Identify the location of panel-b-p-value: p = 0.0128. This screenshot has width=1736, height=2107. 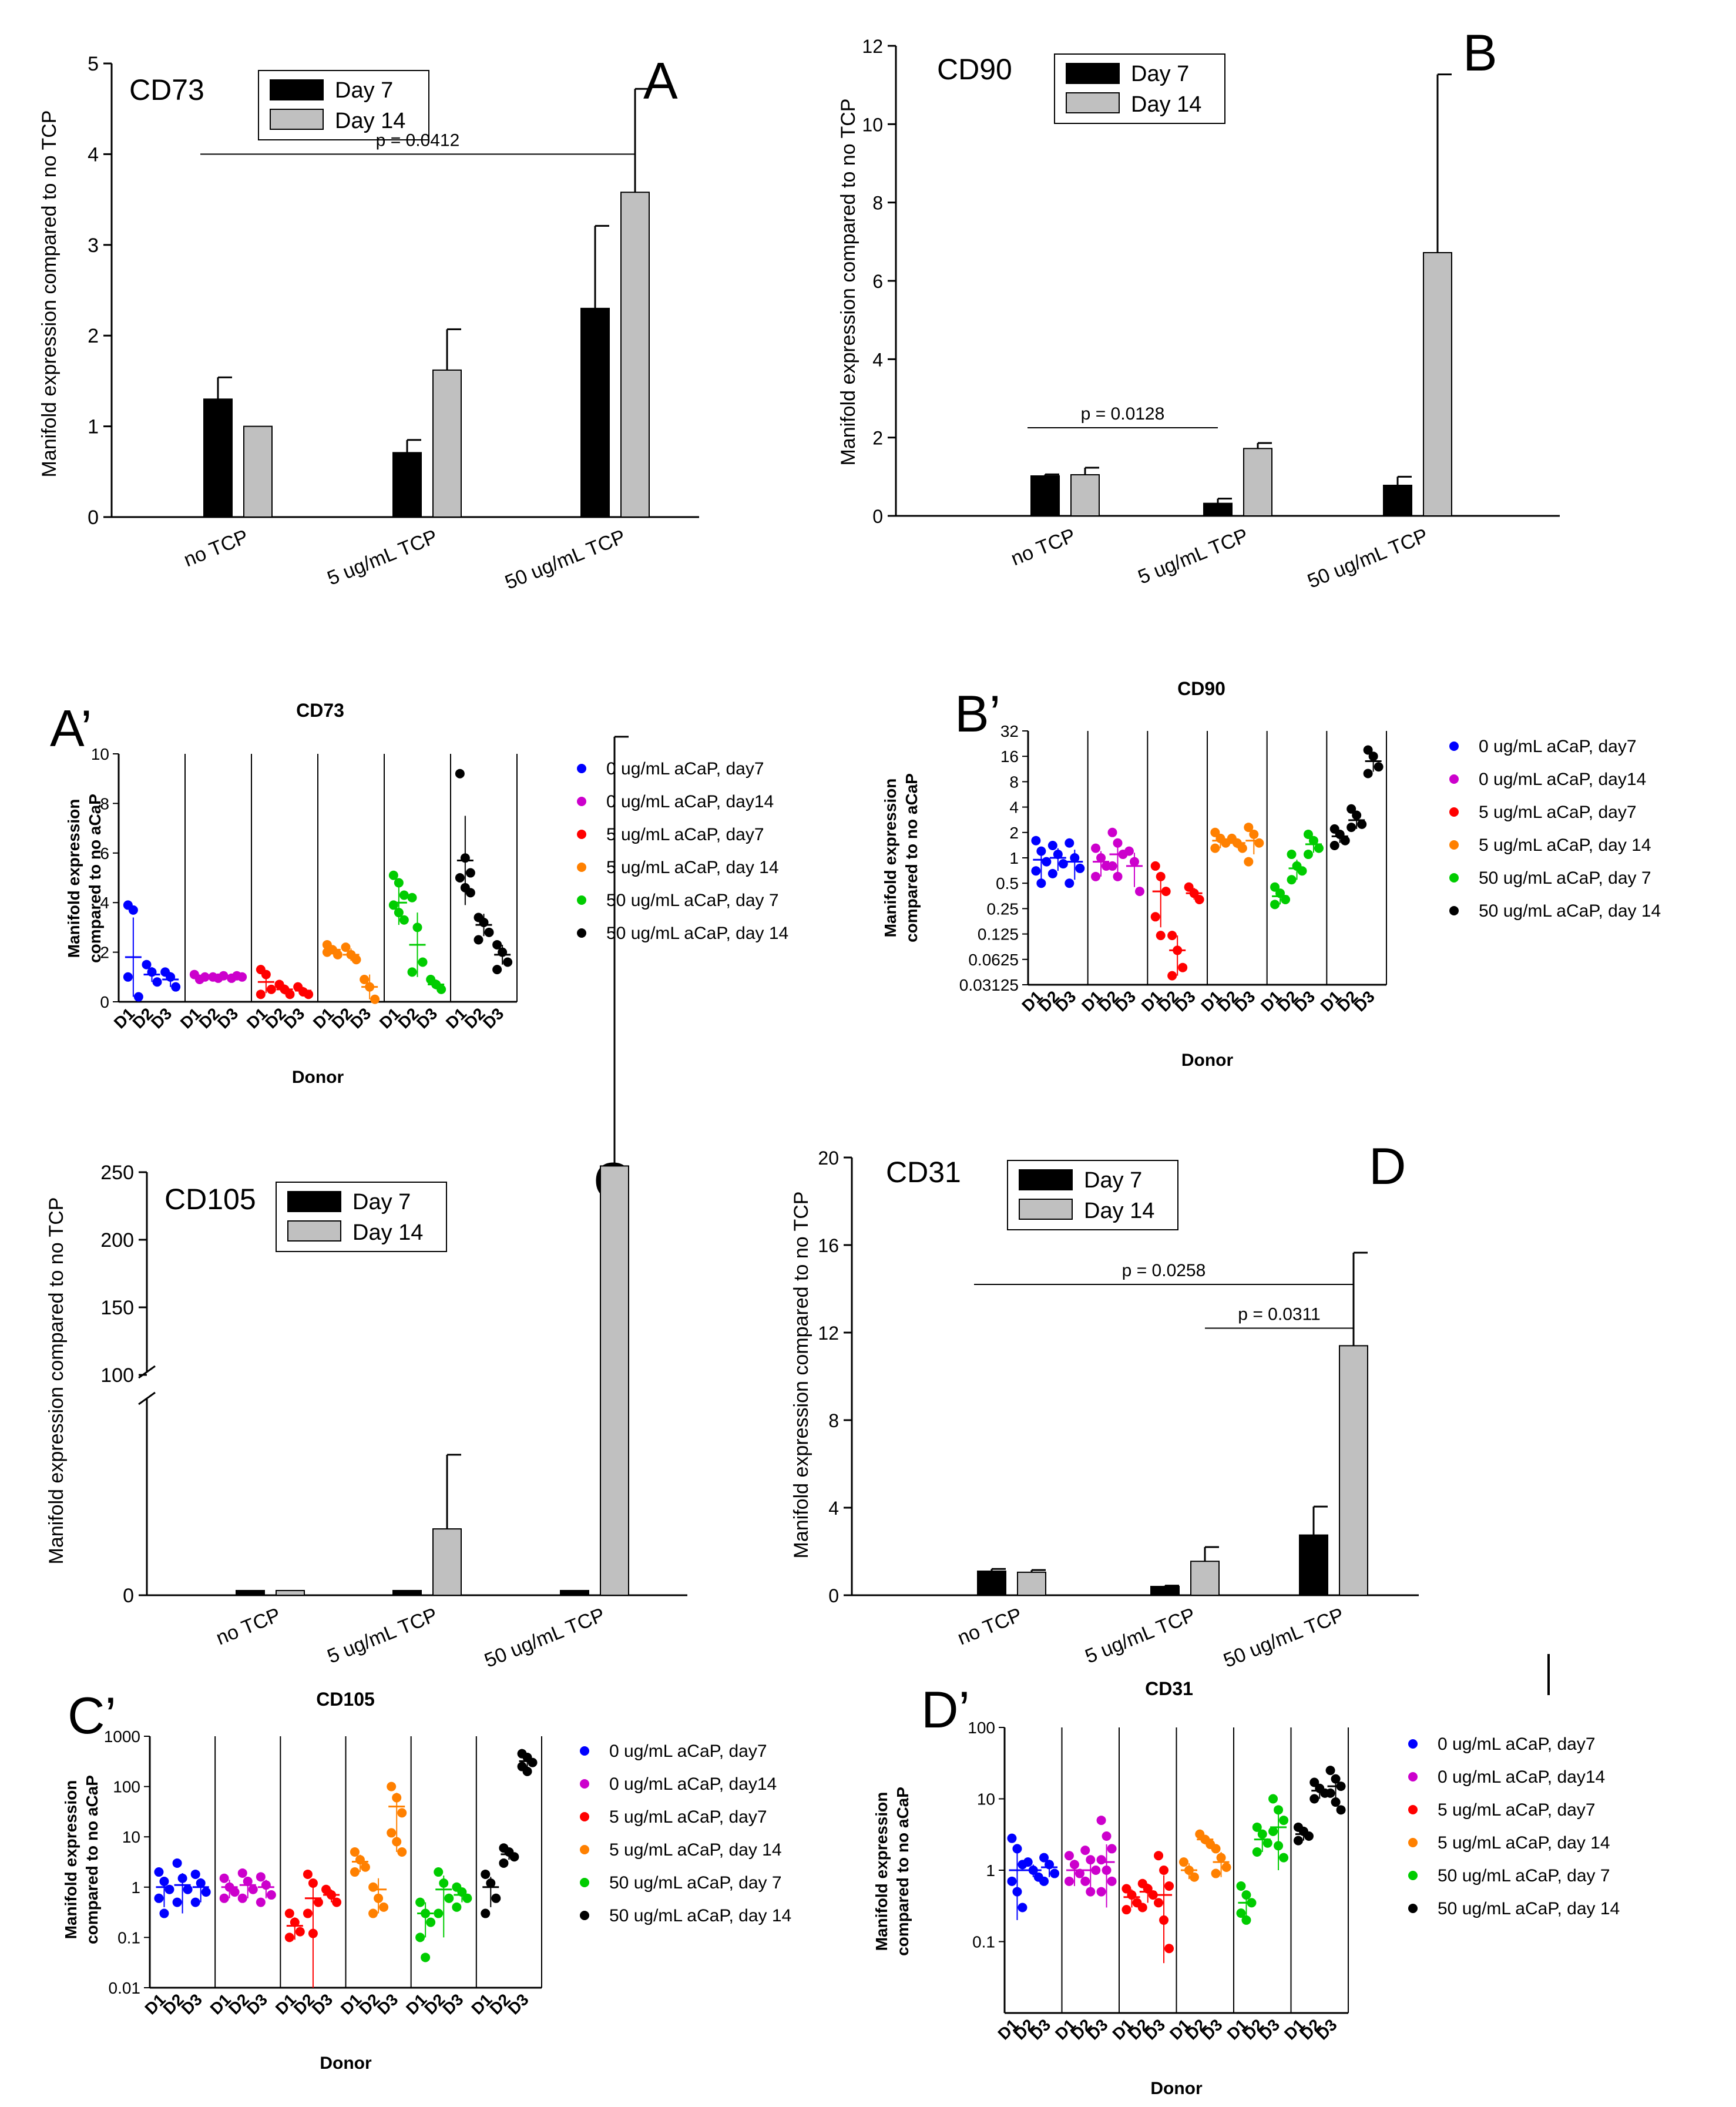
(1123, 414).